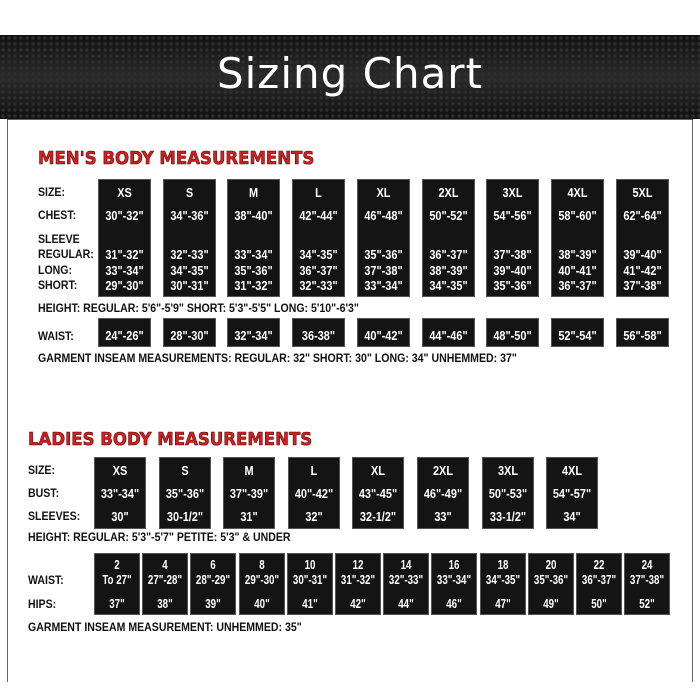 This screenshot has height=700, width=700. I want to click on men-waist-box: 56"-58", so click(642, 332).